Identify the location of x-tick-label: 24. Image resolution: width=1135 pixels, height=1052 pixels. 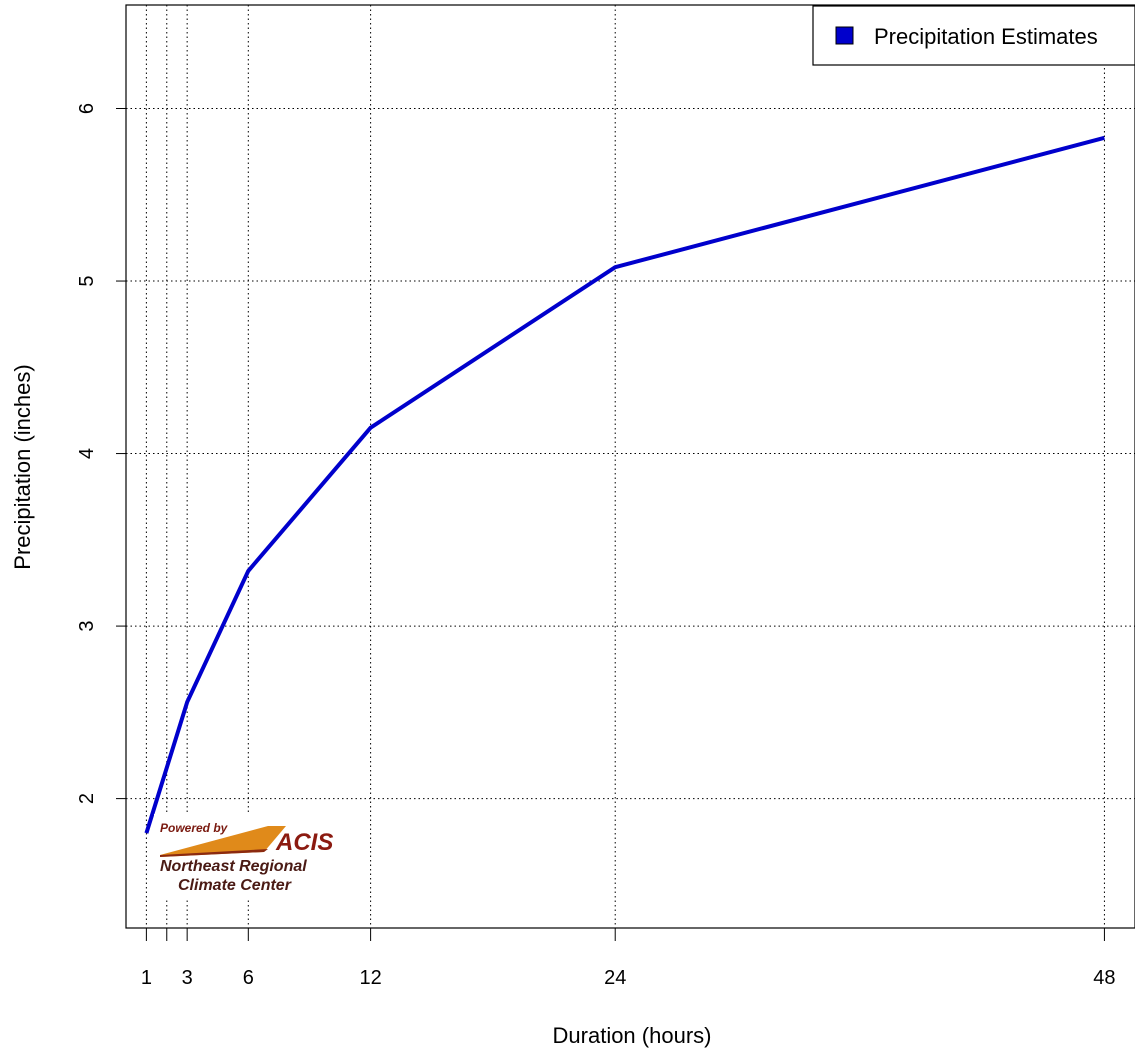
(615, 978).